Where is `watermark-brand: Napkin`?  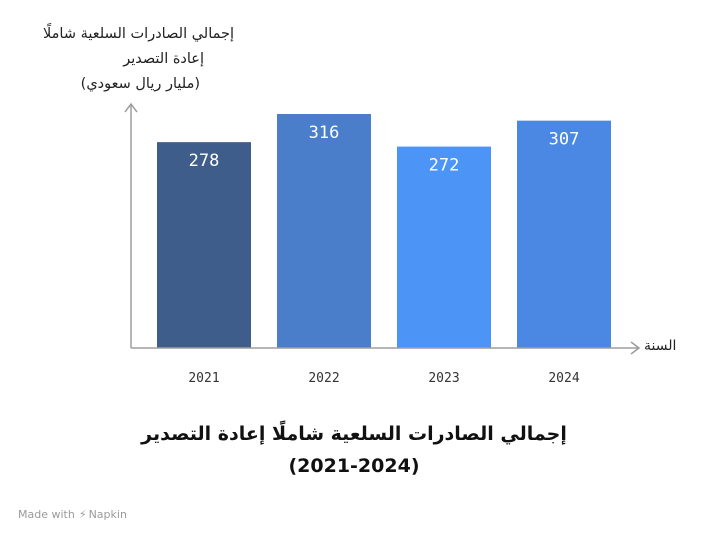
watermark-brand: Napkin is located at coordinates (107, 514).